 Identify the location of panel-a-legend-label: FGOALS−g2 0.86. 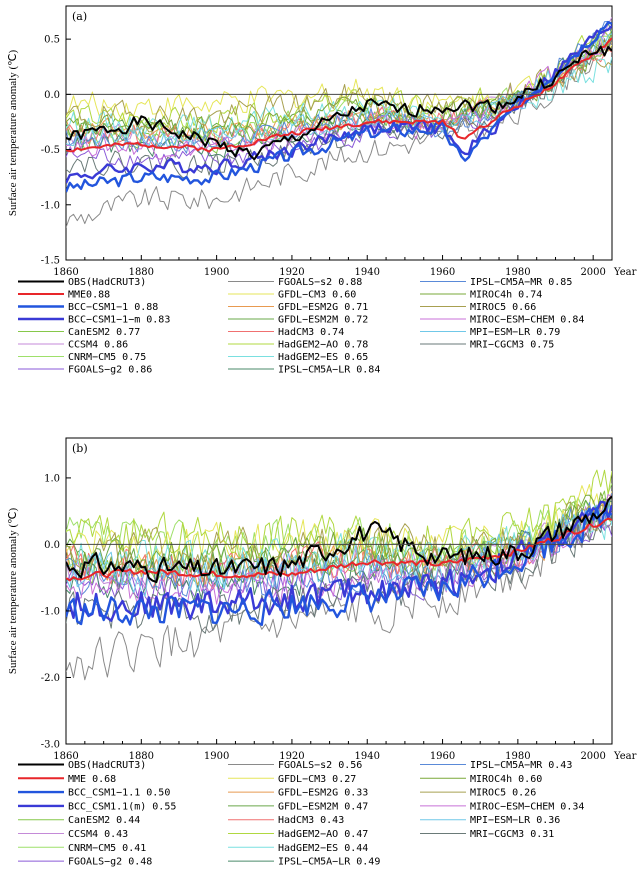
(110, 370).